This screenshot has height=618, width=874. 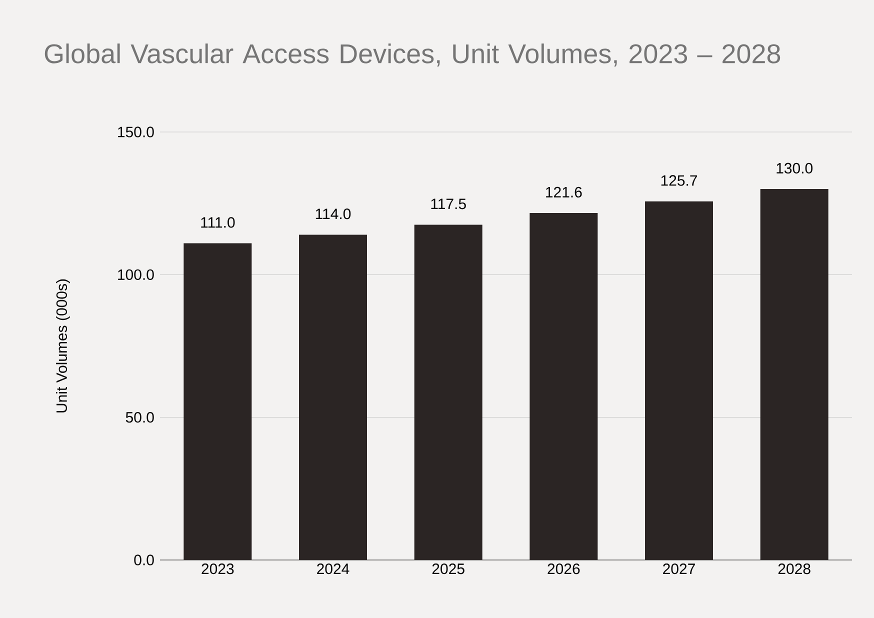 What do you see at coordinates (136, 132) in the screenshot?
I see `y-tick-label: 150.0` at bounding box center [136, 132].